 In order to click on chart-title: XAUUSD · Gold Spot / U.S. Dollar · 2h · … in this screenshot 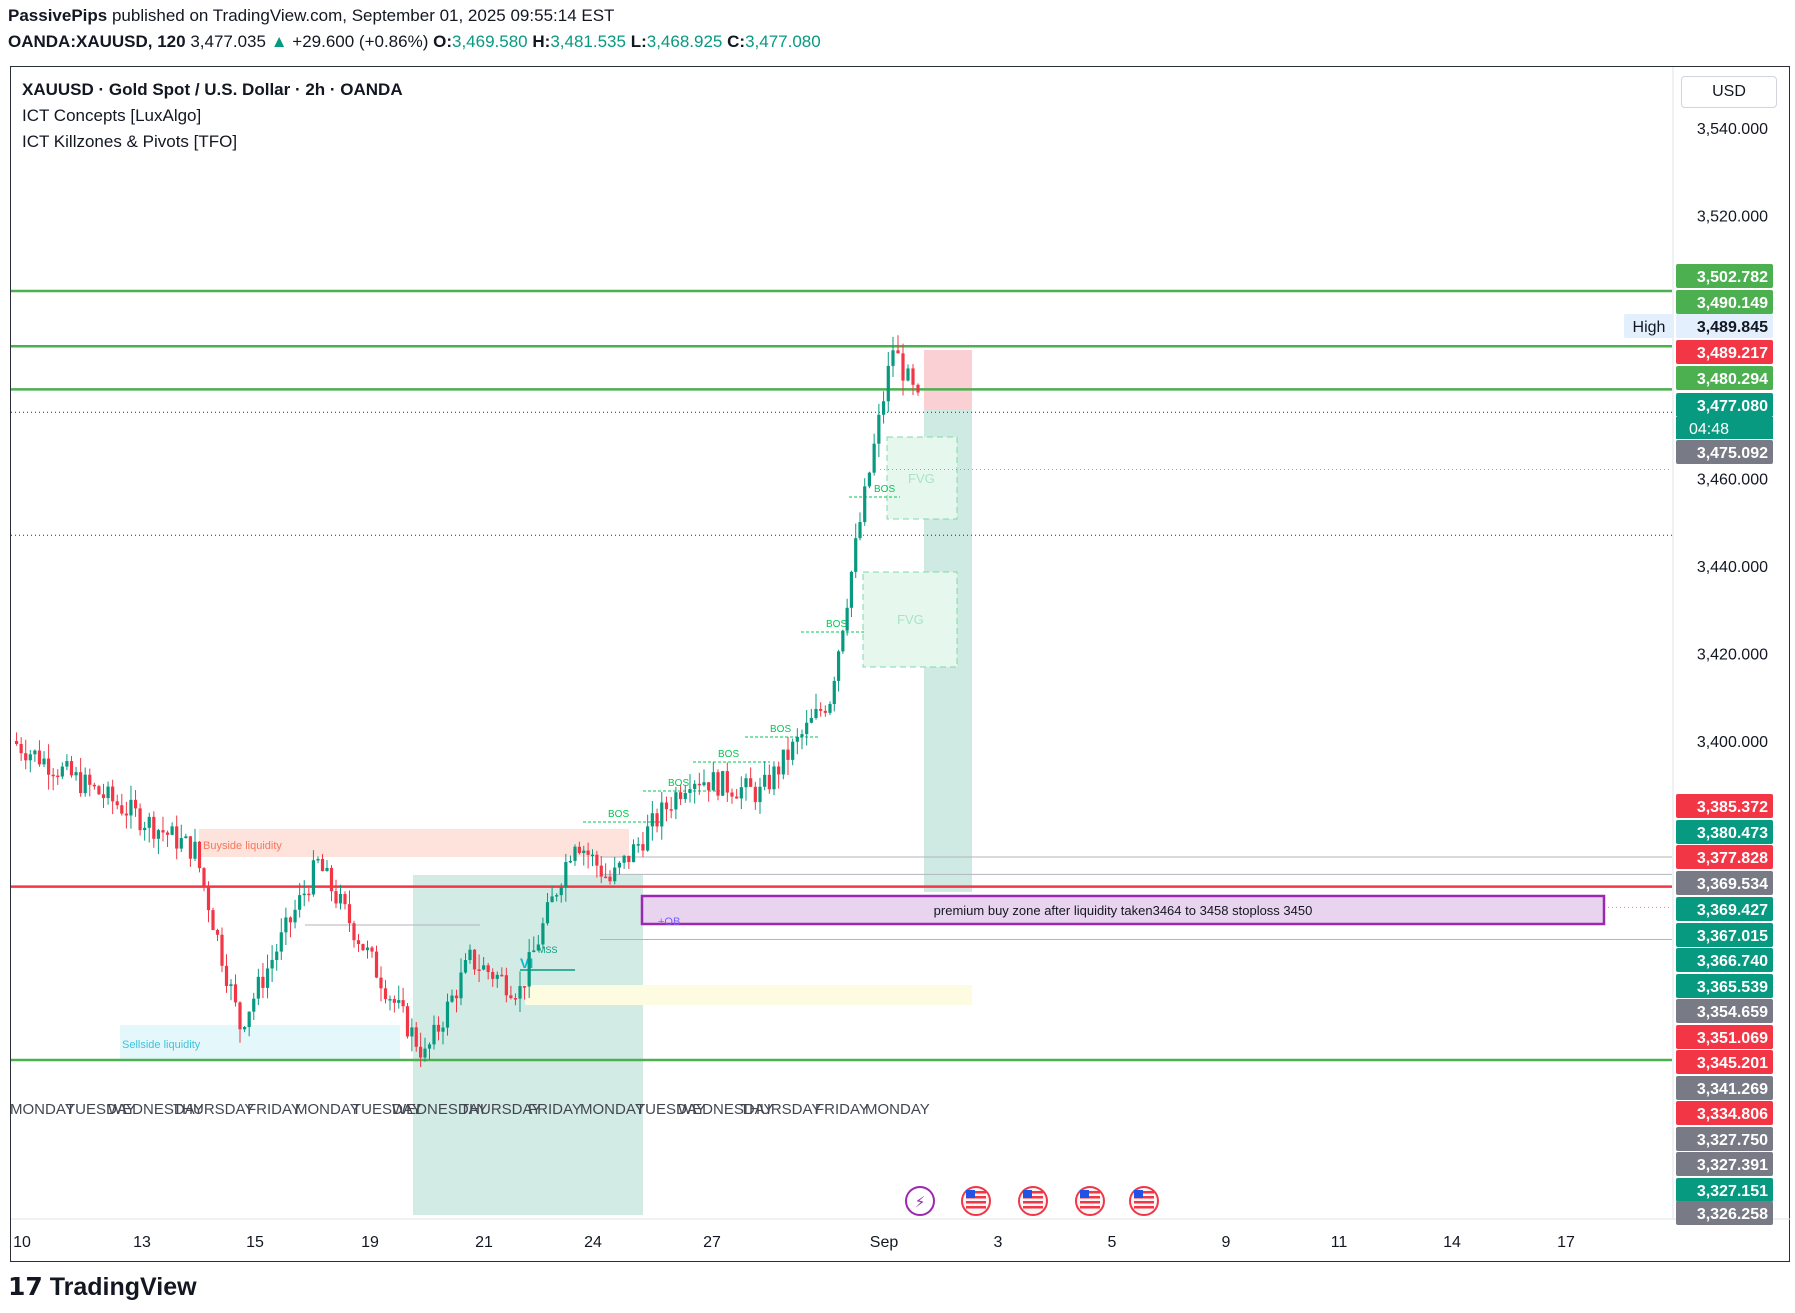, I will do `click(212, 89)`.